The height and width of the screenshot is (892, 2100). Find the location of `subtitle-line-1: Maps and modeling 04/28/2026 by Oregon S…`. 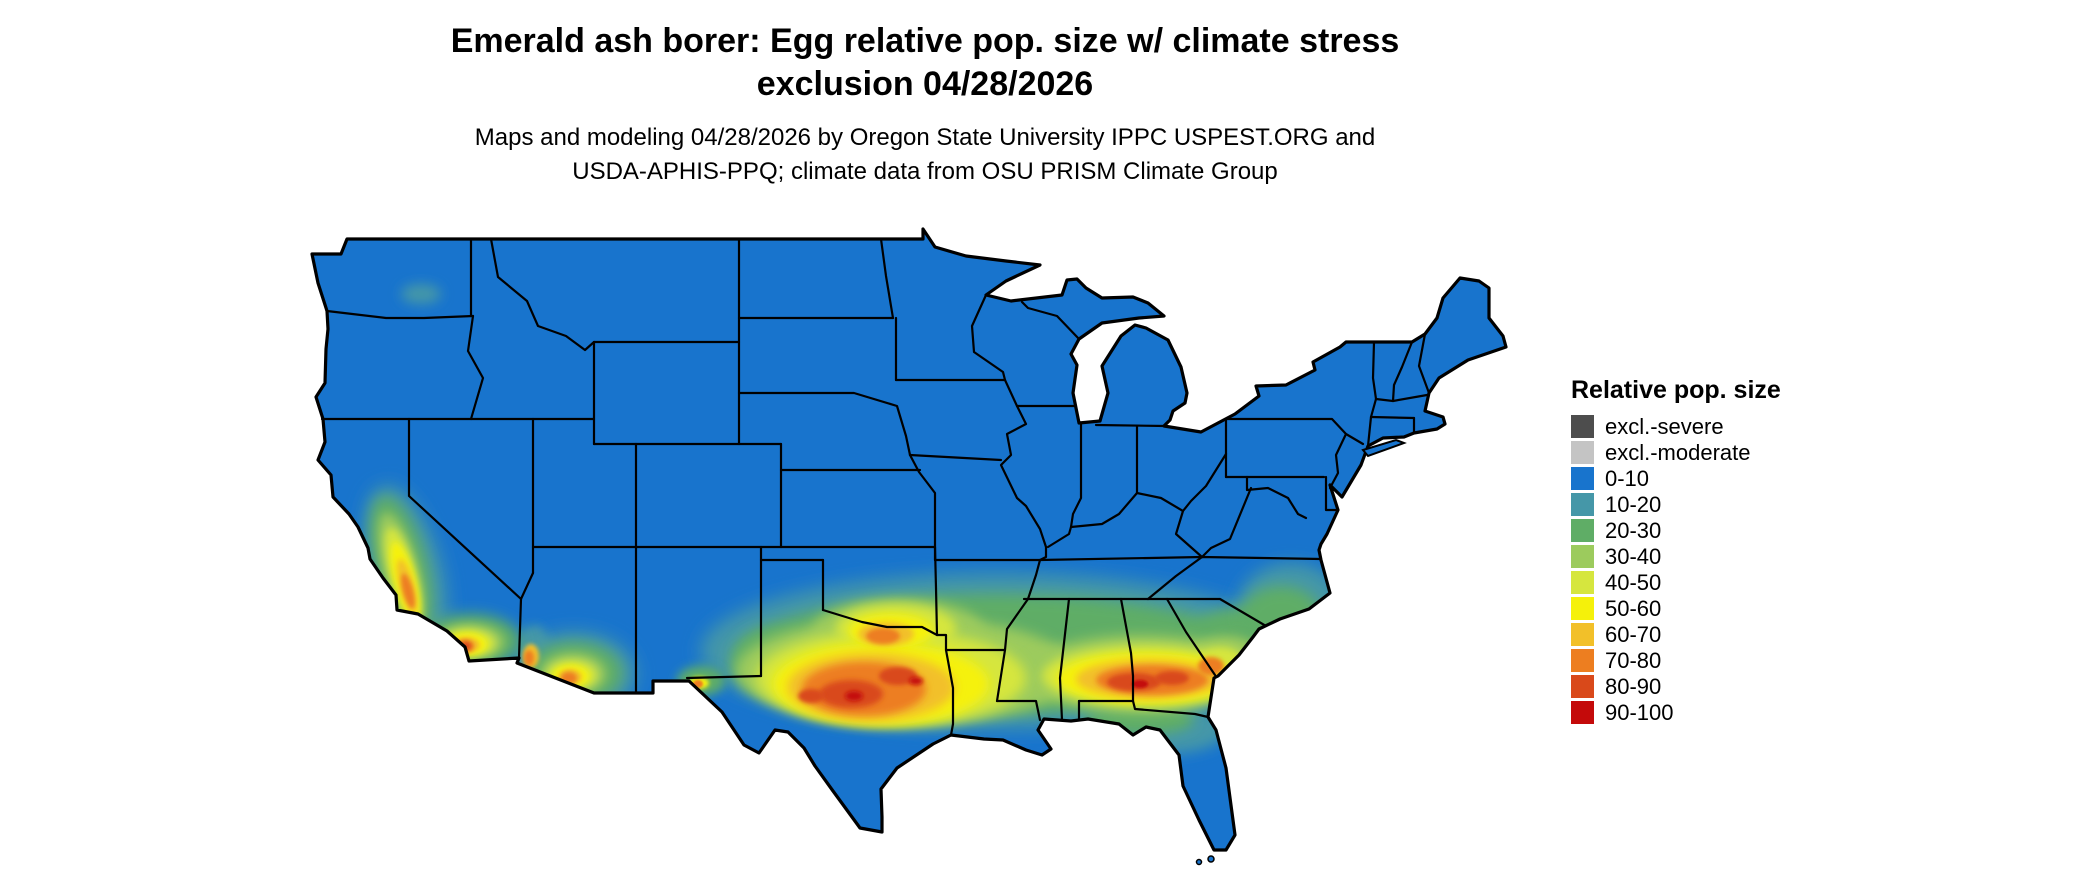

subtitle-line-1: Maps and modeling 04/28/2026 by Oregon S… is located at coordinates (925, 137).